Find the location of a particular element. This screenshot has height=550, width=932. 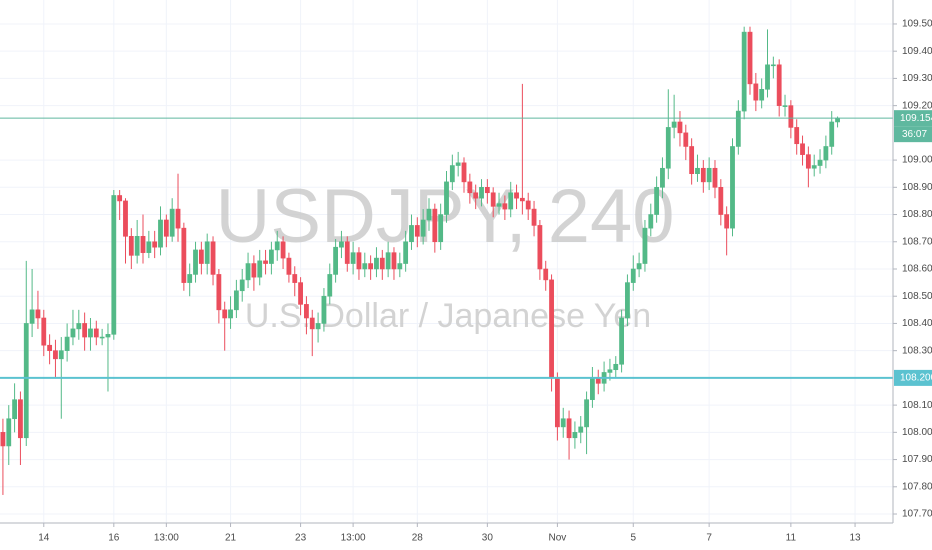

y-tick-label: 109.200 is located at coordinates (917, 105).